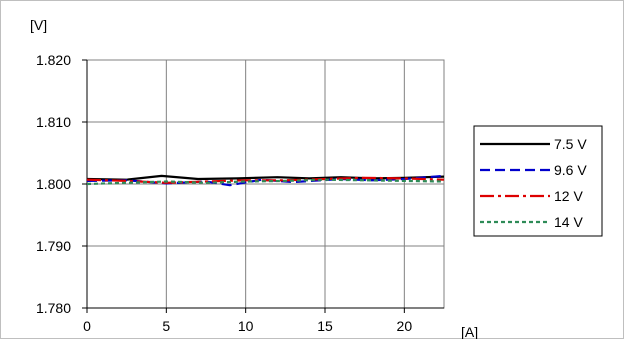  I want to click on x-axis-label: [A], so click(469, 331).